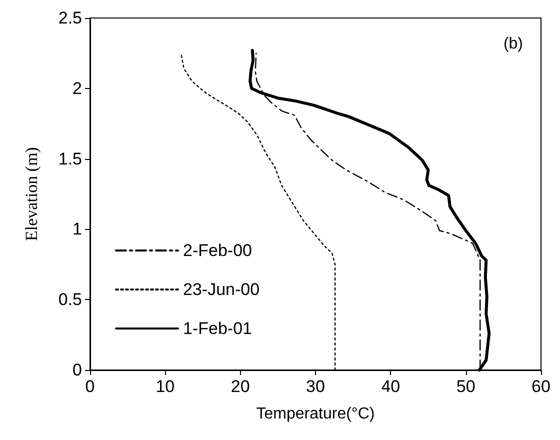 Image resolution: width=560 pixels, height=440 pixels. Describe the element at coordinates (315, 386) in the screenshot. I see `x-tick-label: 30` at that location.